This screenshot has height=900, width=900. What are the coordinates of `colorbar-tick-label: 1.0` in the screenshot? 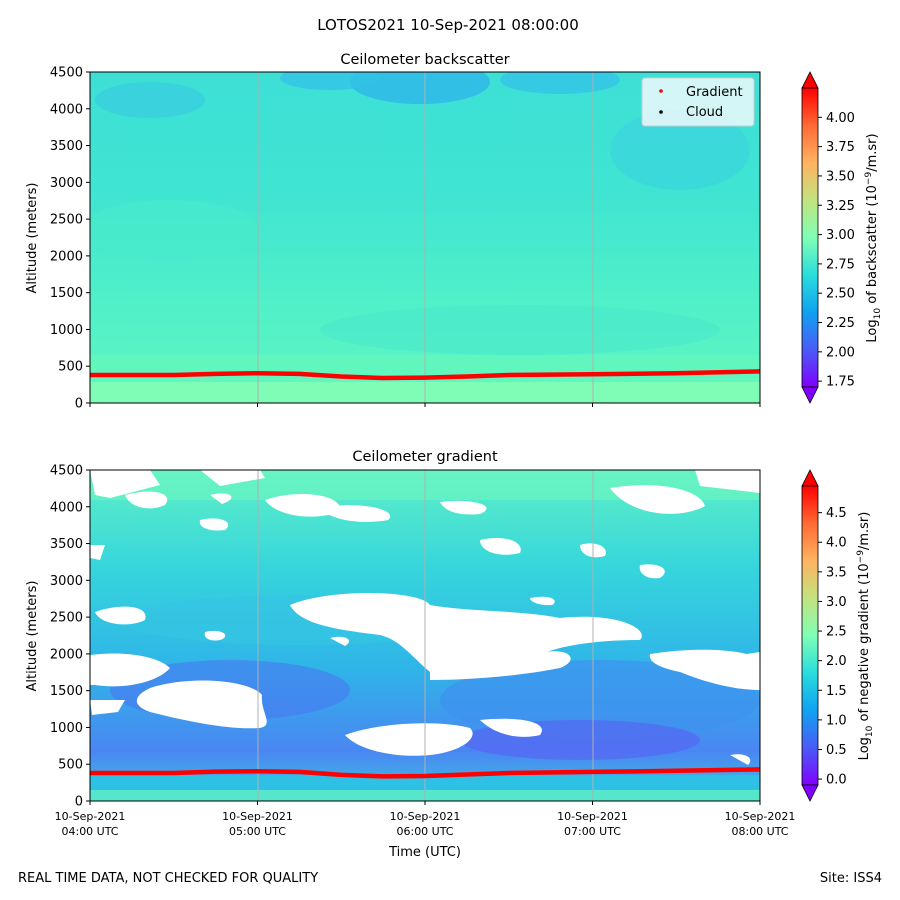 It's located at (836, 720).